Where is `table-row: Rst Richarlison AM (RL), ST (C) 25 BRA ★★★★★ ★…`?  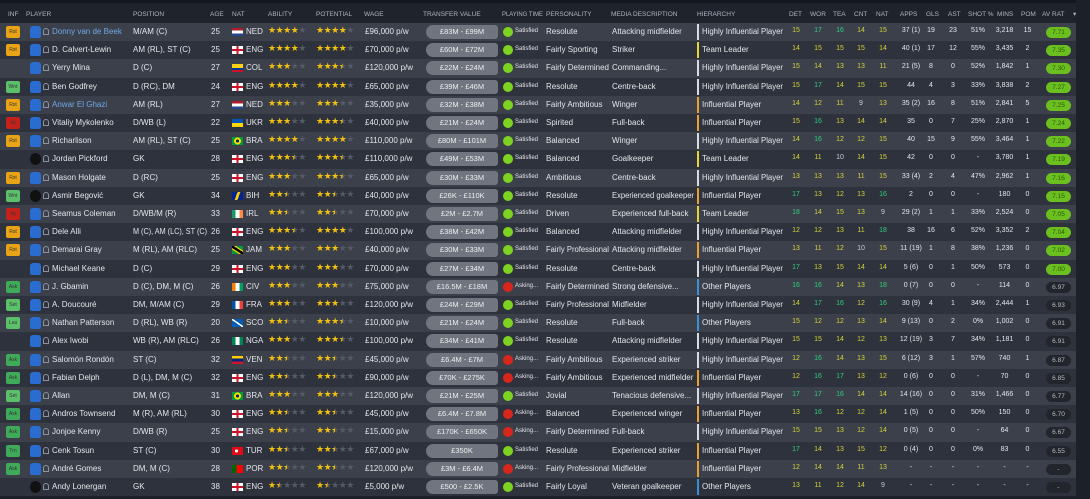
table-row: Rst Richarlison AM (RL), ST (C) 25 BRA ★★★★★ ★… is located at coordinates (538, 141).